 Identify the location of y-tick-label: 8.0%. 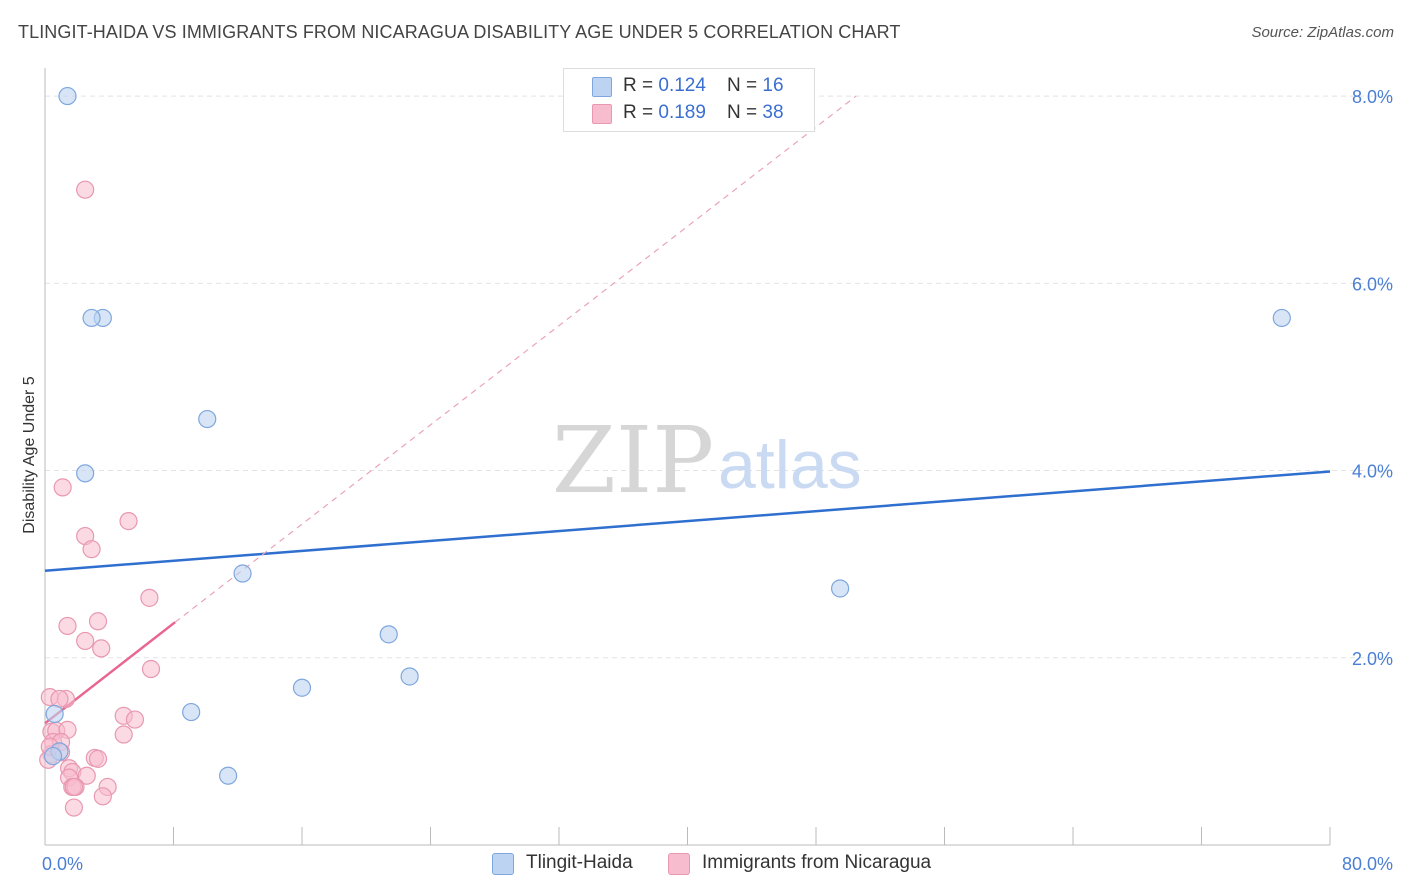
(1372, 97).